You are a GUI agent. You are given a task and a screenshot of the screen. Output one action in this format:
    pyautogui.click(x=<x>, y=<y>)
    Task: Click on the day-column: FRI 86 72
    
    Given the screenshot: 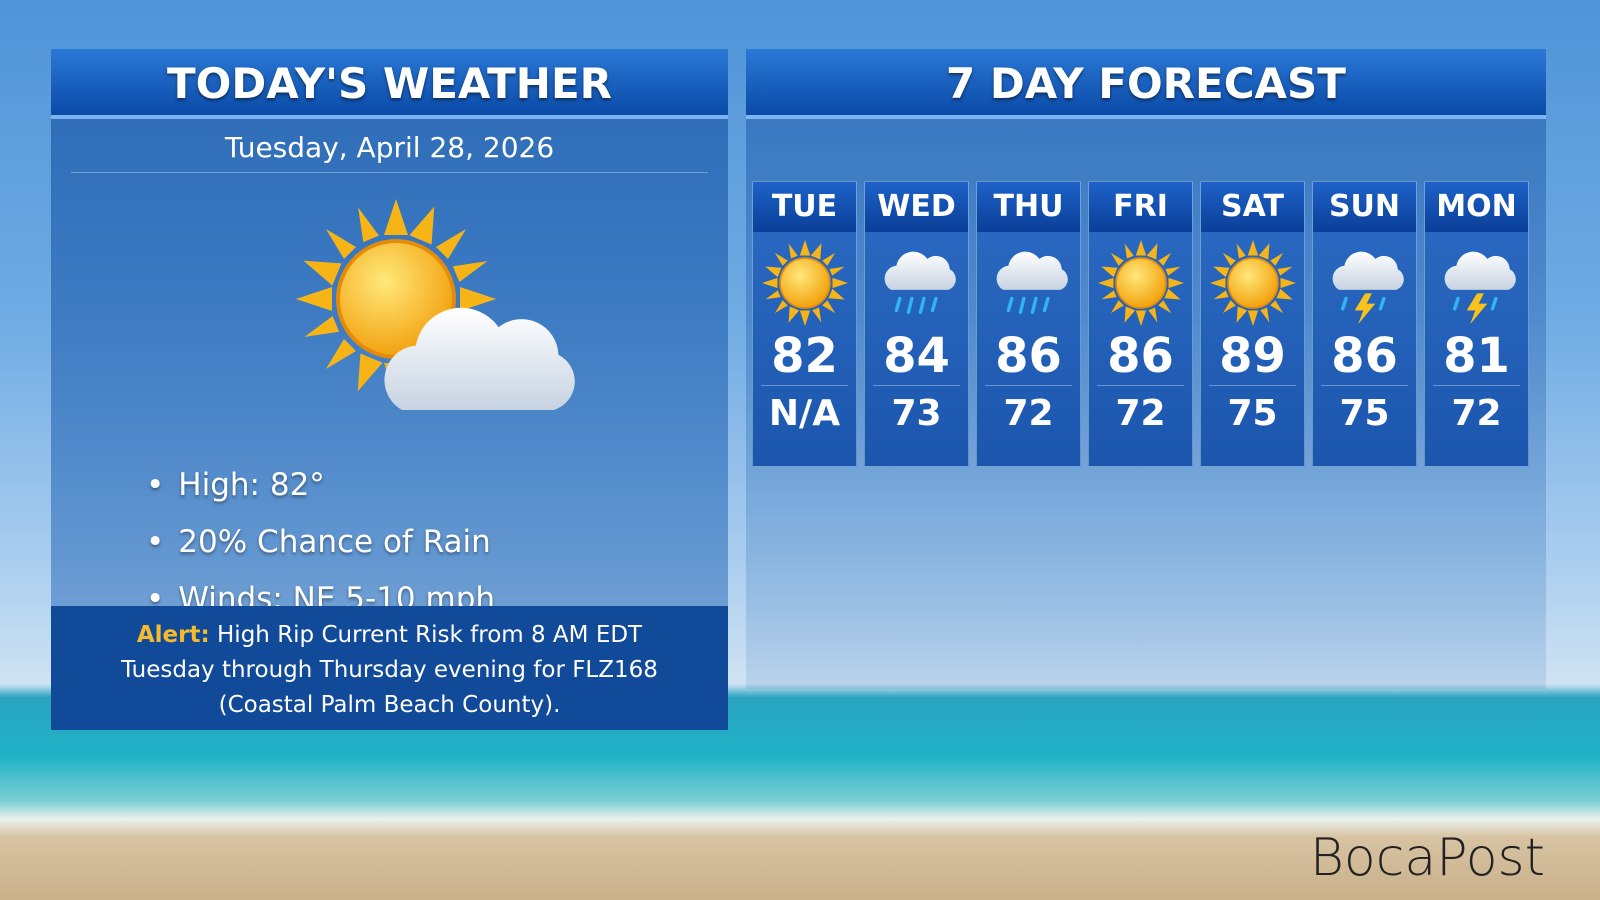 What is the action you would take?
    pyautogui.click(x=1140, y=324)
    